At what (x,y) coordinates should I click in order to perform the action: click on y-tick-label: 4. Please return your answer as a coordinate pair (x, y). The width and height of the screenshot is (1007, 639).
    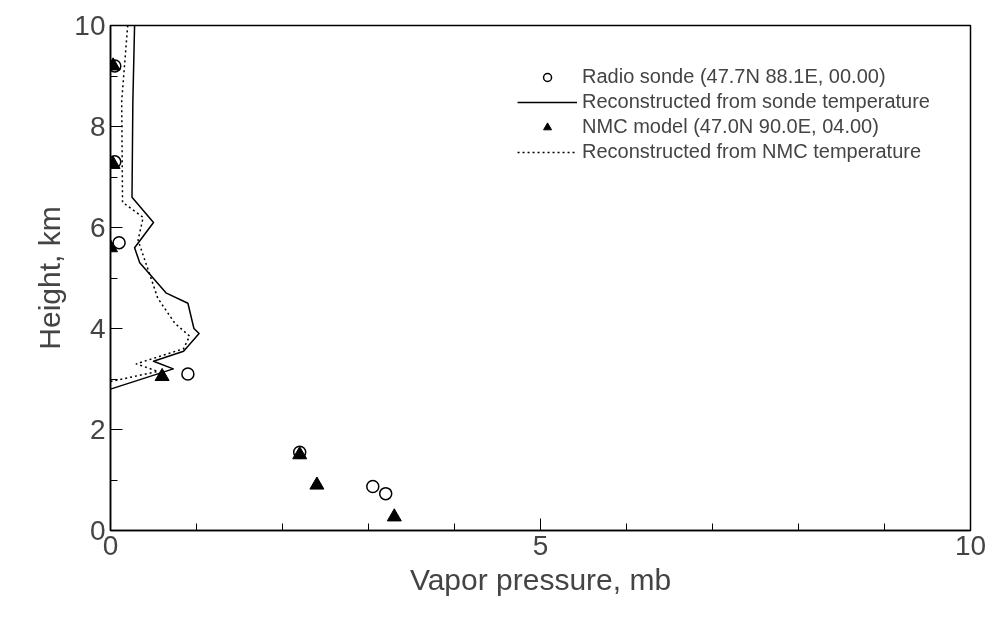
    Looking at the image, I should click on (97, 328).